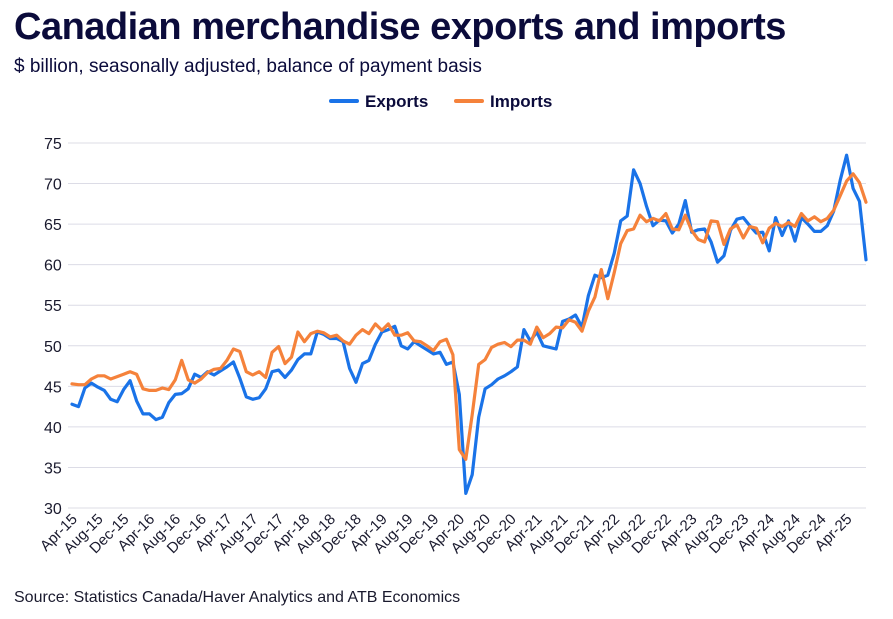  I want to click on y-tick-label: 65, so click(53, 225).